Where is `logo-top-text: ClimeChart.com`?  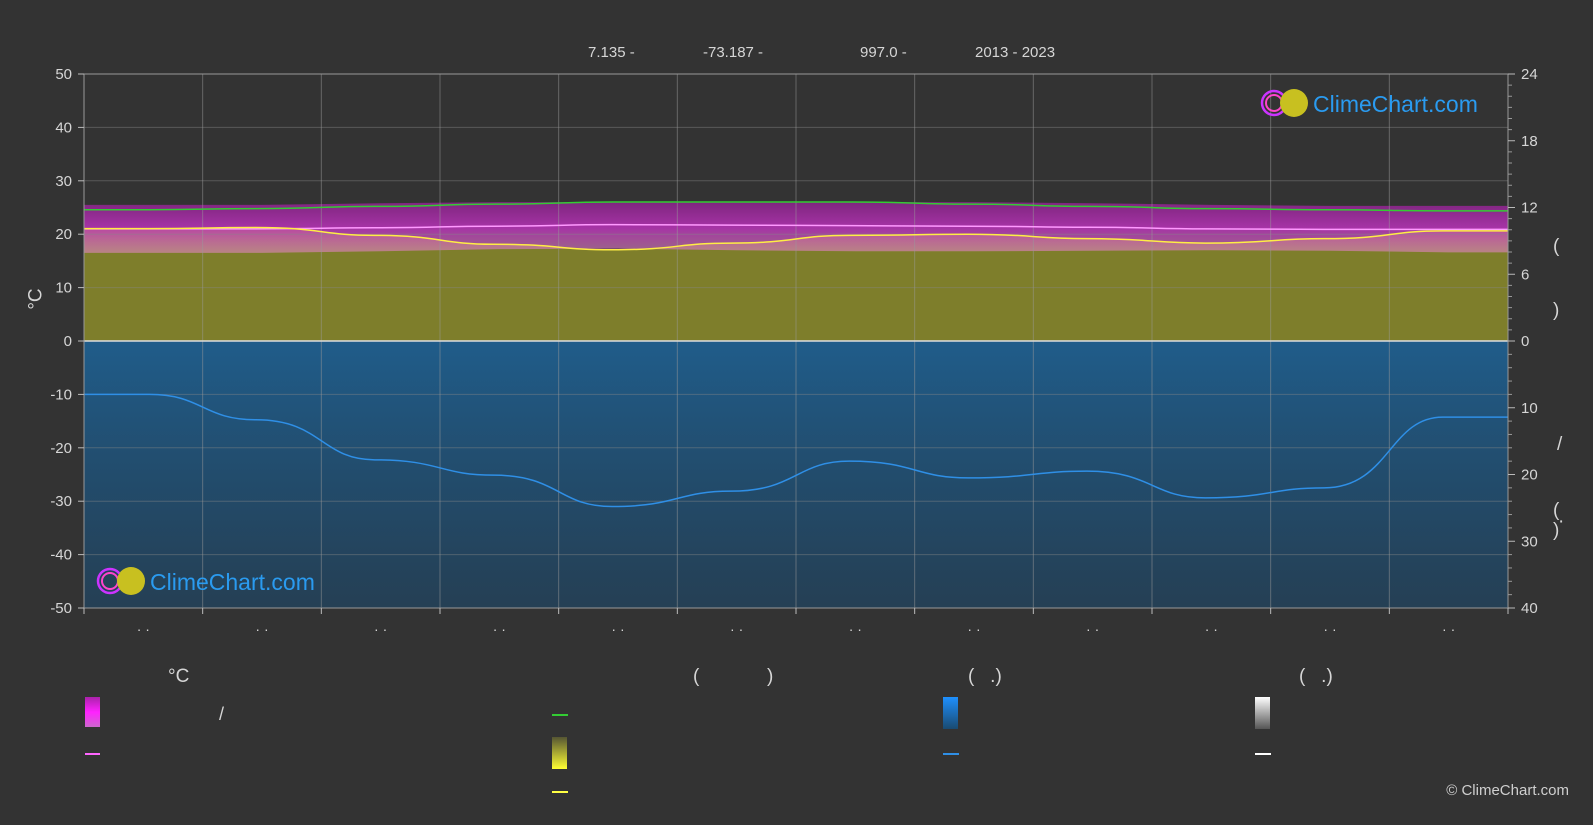
logo-top-text: ClimeChart.com is located at coordinates (1395, 104).